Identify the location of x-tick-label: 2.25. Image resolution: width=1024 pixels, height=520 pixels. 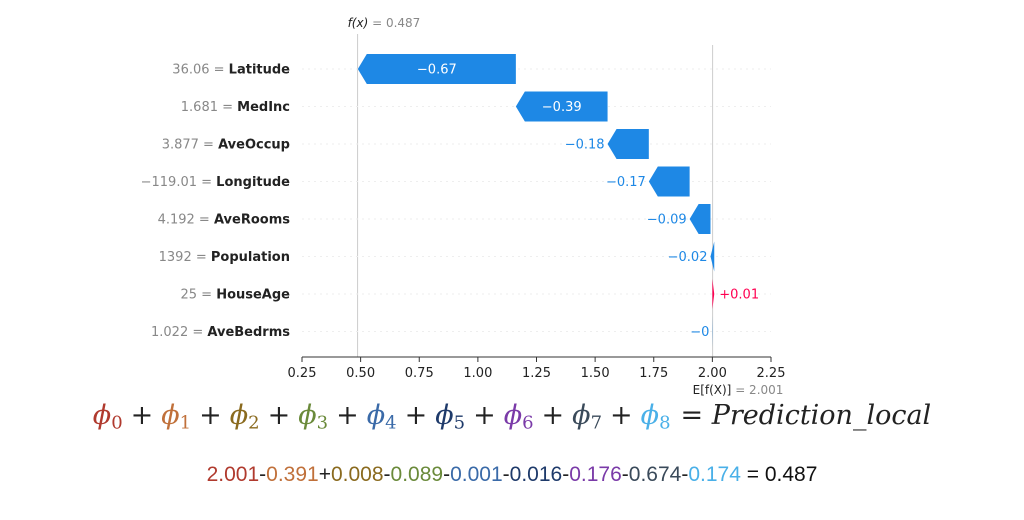
(771, 373).